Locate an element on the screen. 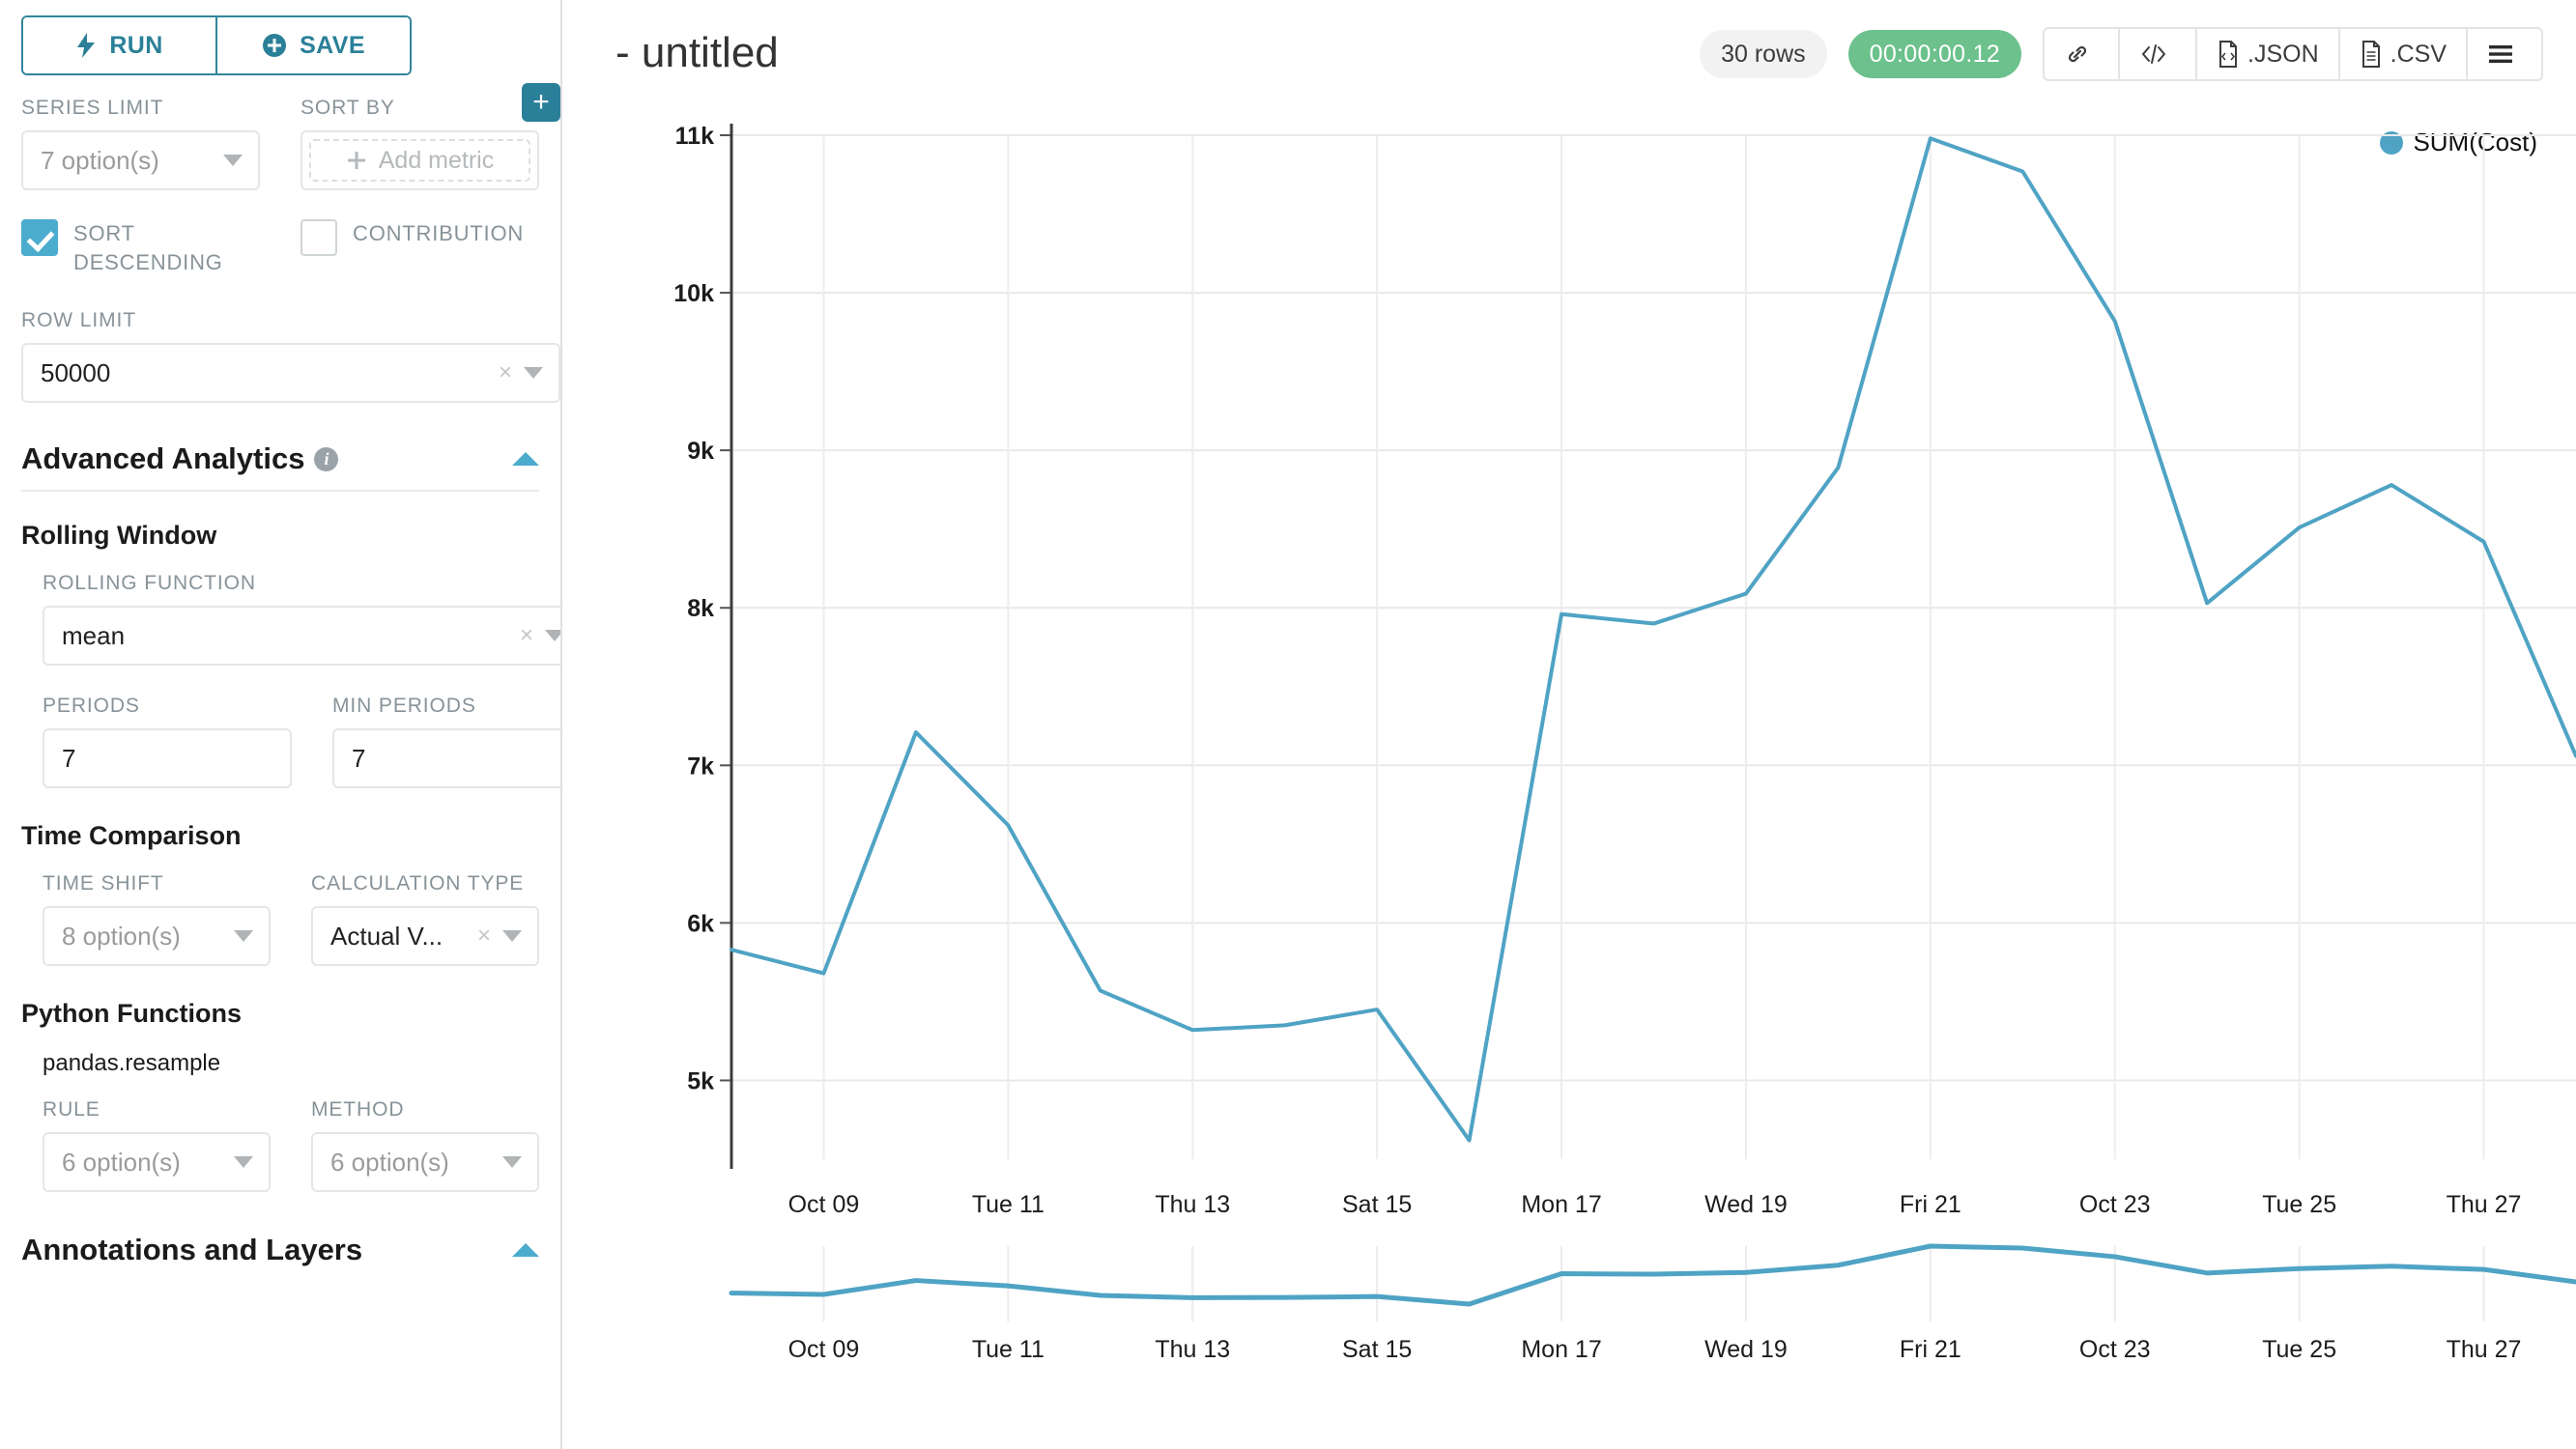 The image size is (2576, 1449). min-periods-field: MIN PERIODS 7 is located at coordinates (446, 742).